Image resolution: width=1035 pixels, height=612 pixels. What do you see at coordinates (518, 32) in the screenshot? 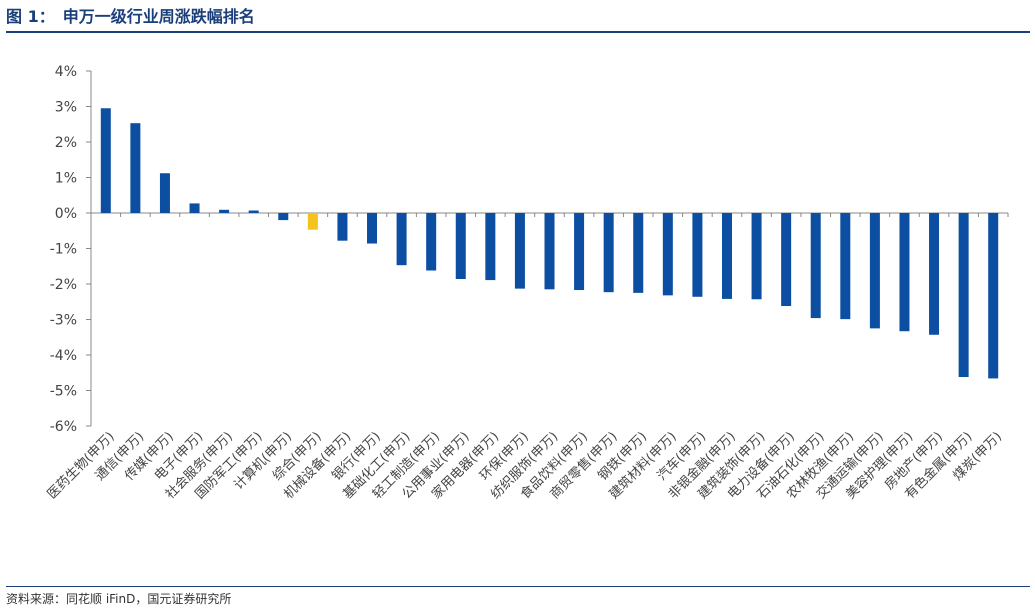
I see `title-divider` at bounding box center [518, 32].